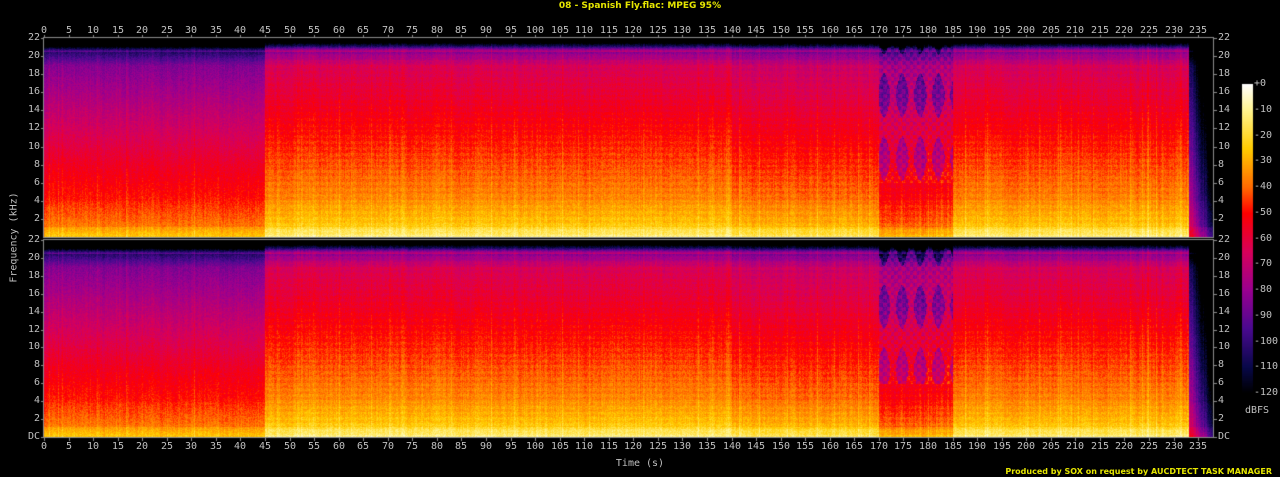 The width and height of the screenshot is (1280, 477). Describe the element at coordinates (36, 364) in the screenshot. I see `y-tick-label-left: 8` at that location.